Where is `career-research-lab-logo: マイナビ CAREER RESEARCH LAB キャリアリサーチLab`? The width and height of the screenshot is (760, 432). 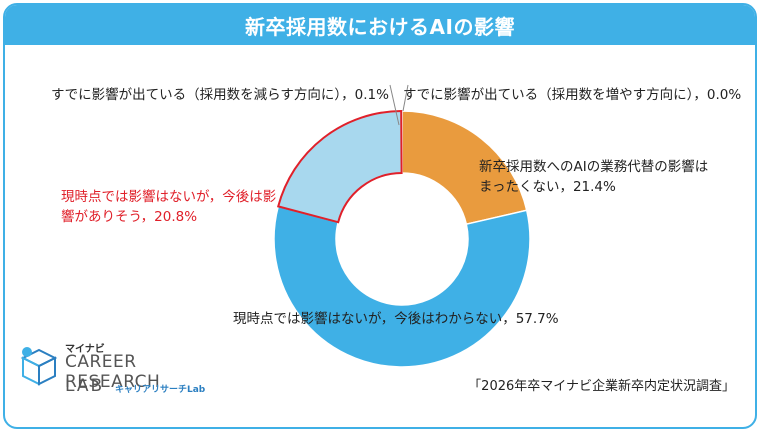 career-research-lab-logo: マイナビ CAREER RESEARCH LAB キャリアリサーチLab is located at coordinates (119, 380).